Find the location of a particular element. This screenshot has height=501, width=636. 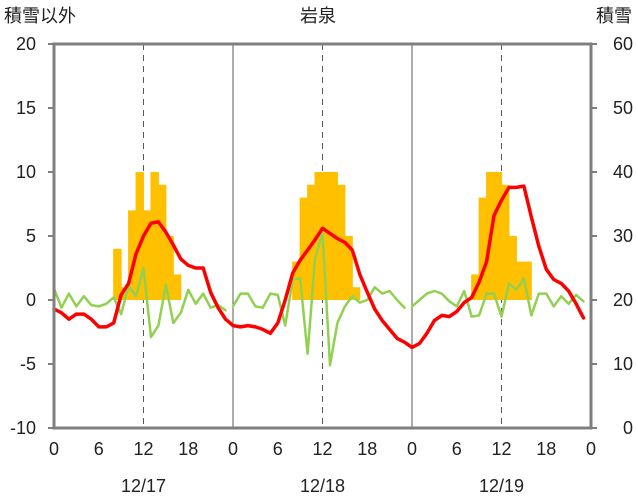

right-axis-label: 積雪 is located at coordinates (614, 16).